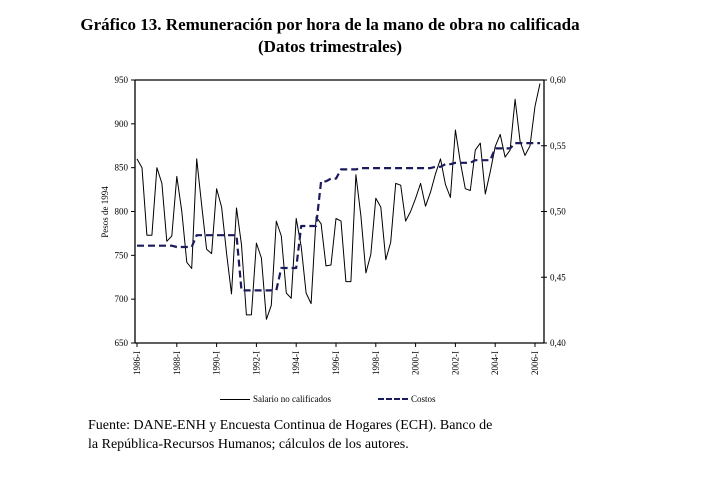 The width and height of the screenshot is (701, 480). I want to click on y-axis-label: Pesos de 1994, so click(105, 212).